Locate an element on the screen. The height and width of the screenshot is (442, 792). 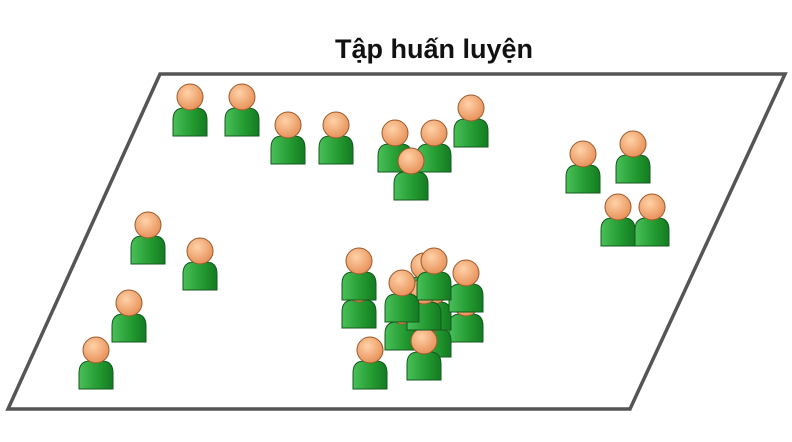
diagram-title: Tập huấn luyện is located at coordinates (434, 49).